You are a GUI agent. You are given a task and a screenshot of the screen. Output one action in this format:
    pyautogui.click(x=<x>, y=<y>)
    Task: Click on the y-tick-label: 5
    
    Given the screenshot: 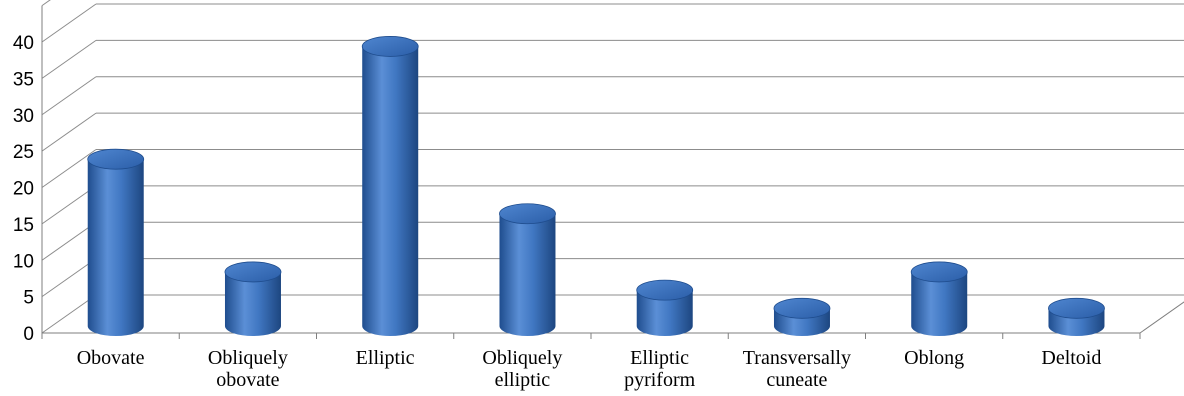 What is the action you would take?
    pyautogui.click(x=28, y=298)
    